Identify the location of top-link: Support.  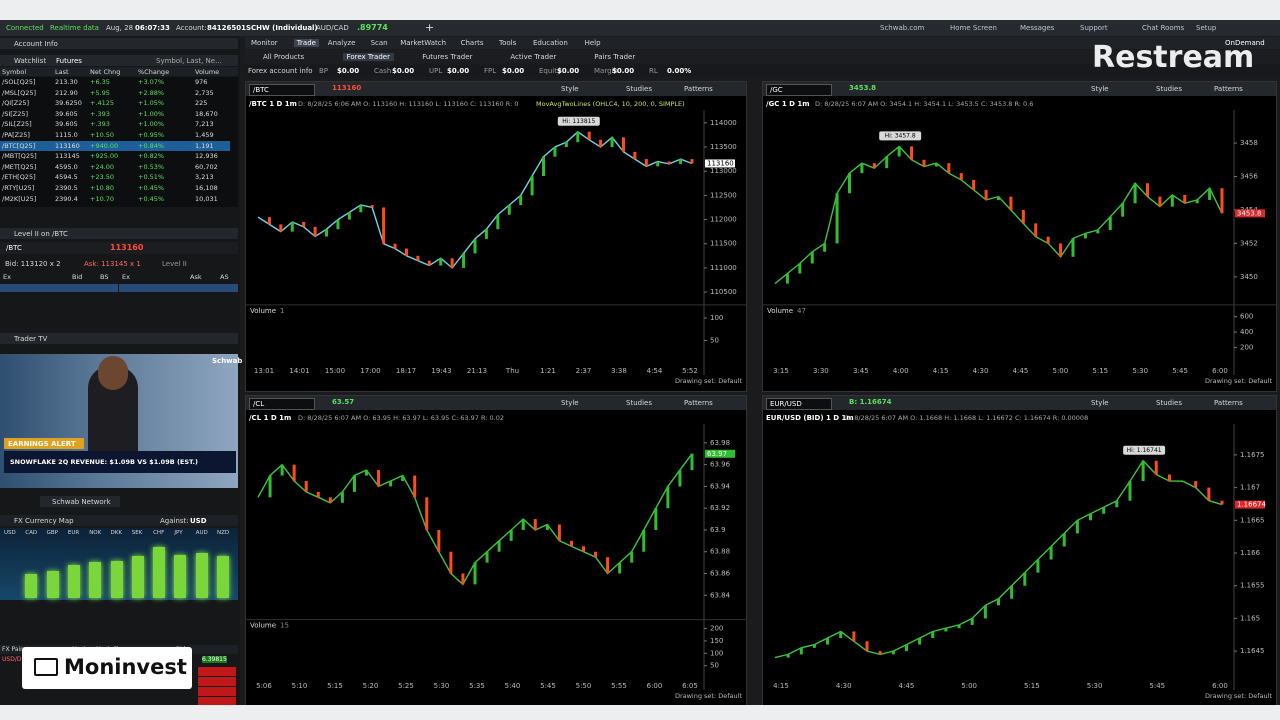
(1094, 28).